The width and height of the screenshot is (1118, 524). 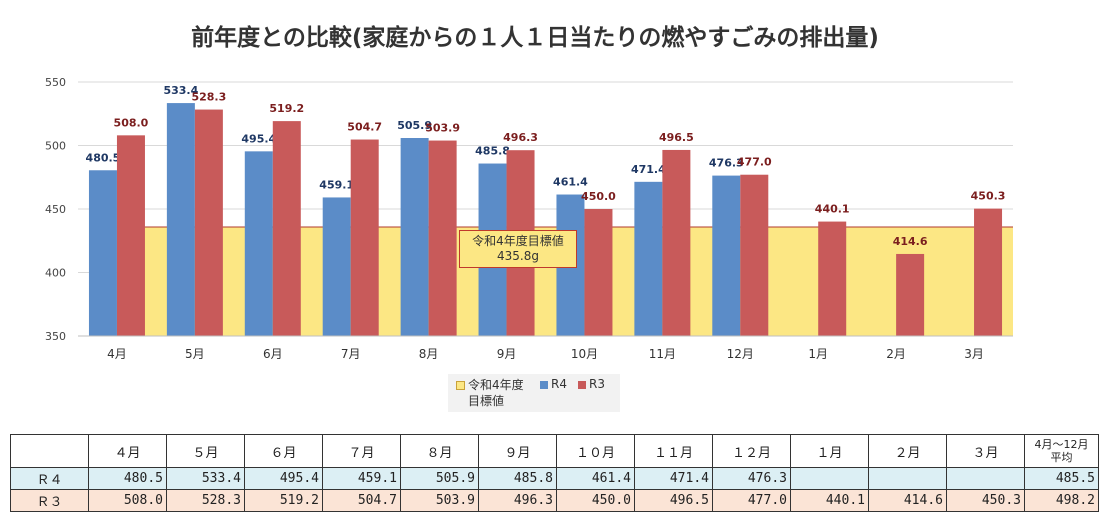 I want to click on table-header-cell: １１月, so click(x=673, y=451).